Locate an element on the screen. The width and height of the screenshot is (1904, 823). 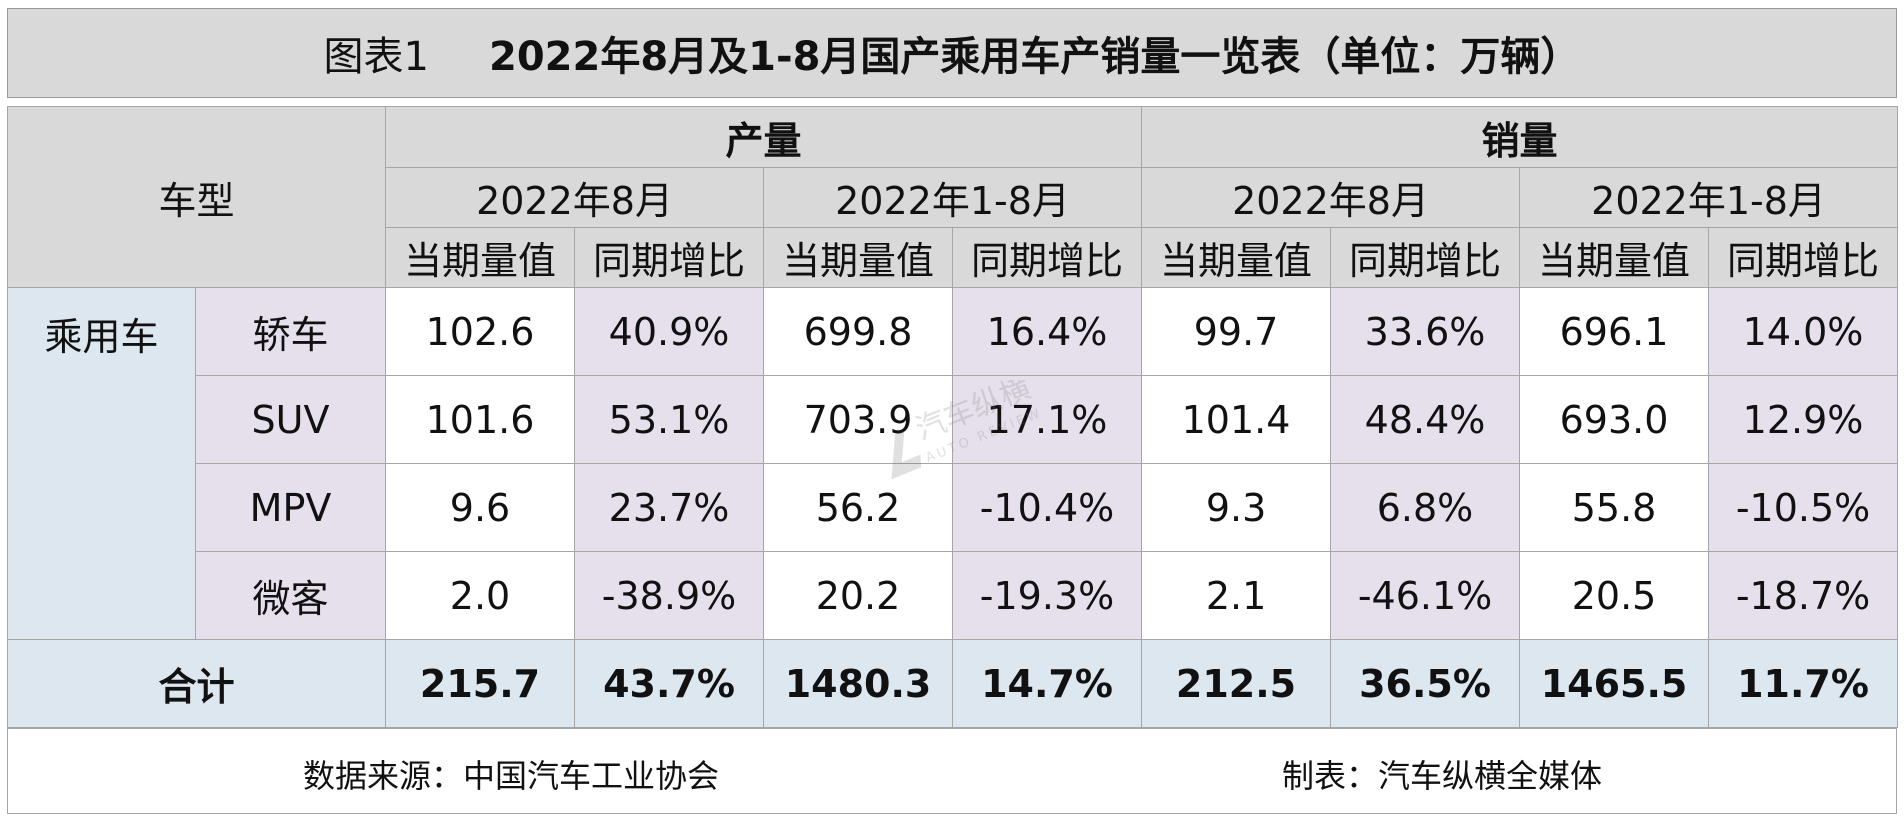
total-cell: 215.7 is located at coordinates (480, 683).